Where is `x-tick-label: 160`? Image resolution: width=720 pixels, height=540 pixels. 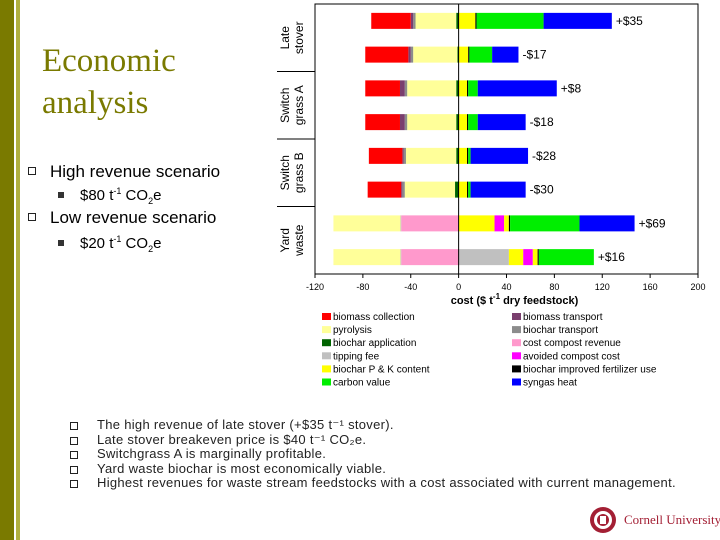
x-tick-label: 160 is located at coordinates (650, 287).